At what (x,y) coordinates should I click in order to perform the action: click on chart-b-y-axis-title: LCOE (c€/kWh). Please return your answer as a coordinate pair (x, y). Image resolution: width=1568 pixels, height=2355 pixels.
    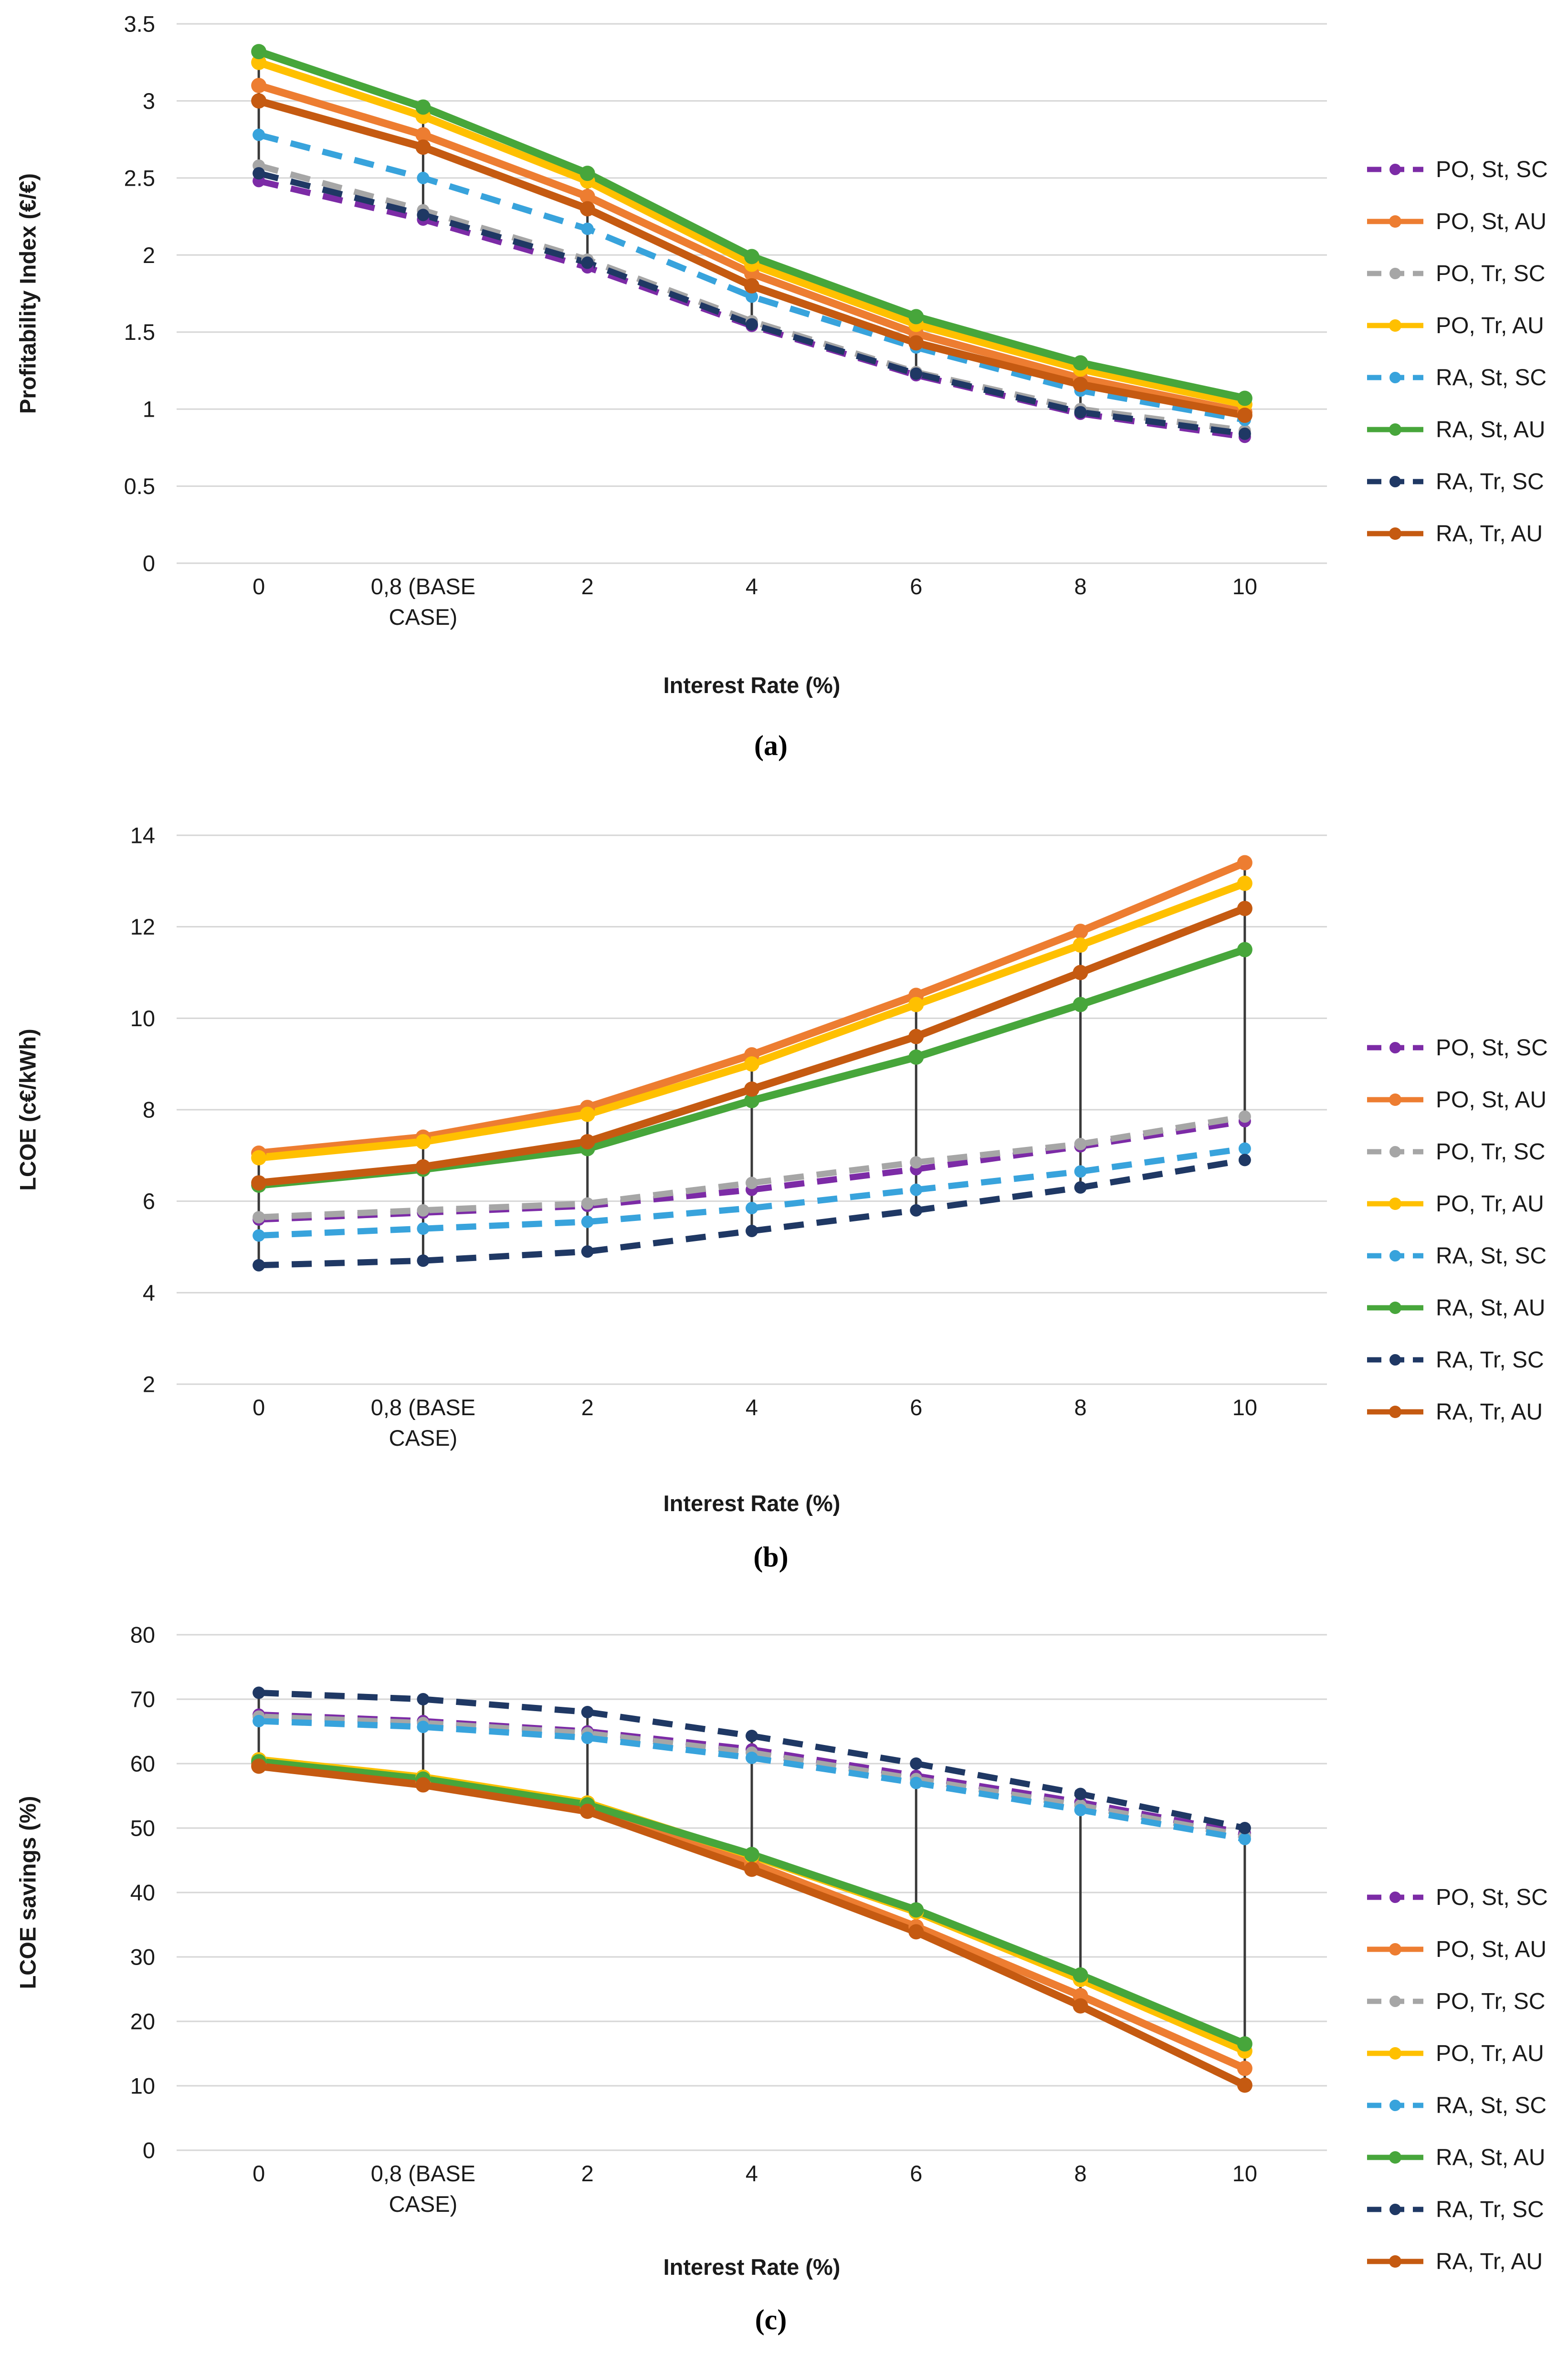
    Looking at the image, I should click on (28, 1110).